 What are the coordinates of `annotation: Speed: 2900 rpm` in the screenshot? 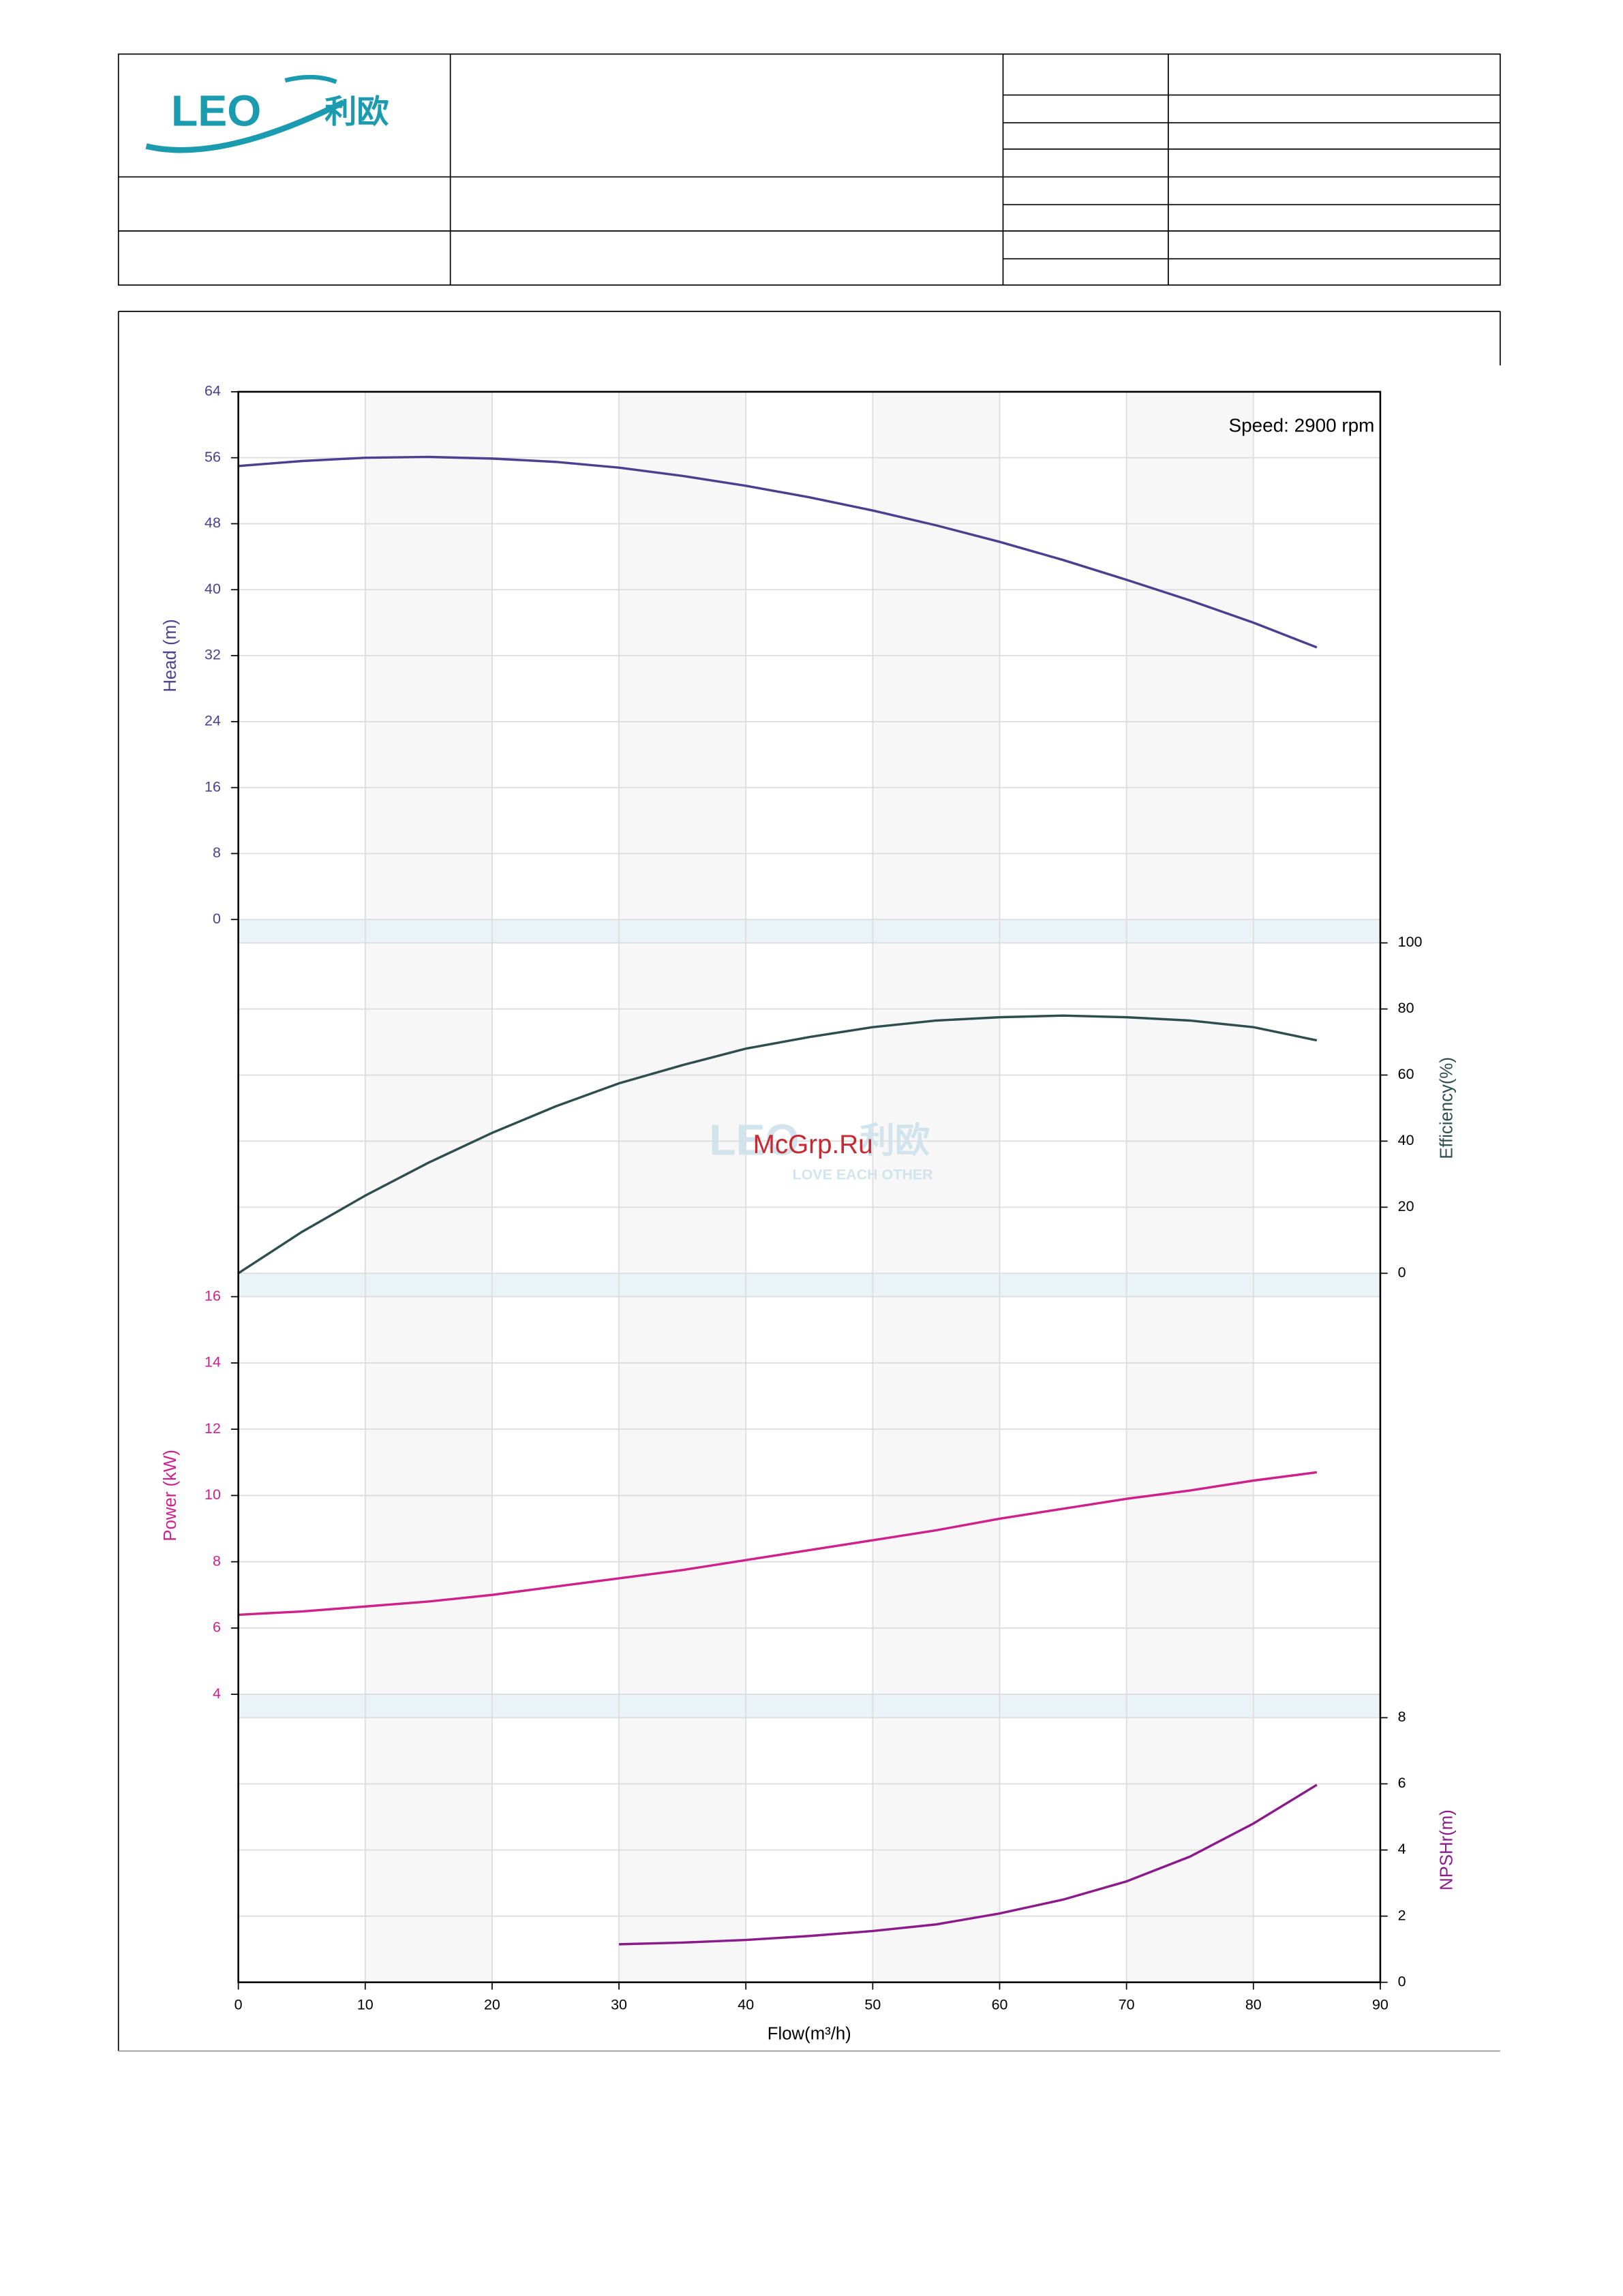 It's located at (1301, 426).